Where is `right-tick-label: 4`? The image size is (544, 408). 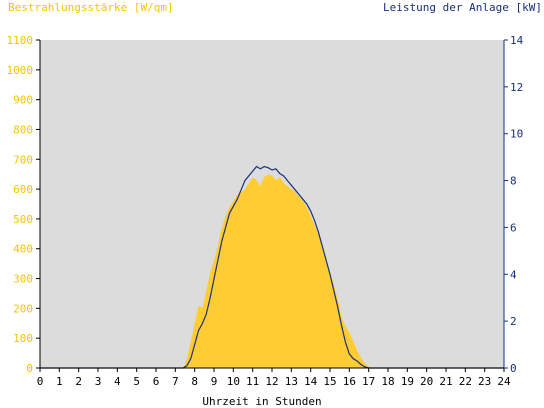 right-tick-label: 4 is located at coordinates (513, 274).